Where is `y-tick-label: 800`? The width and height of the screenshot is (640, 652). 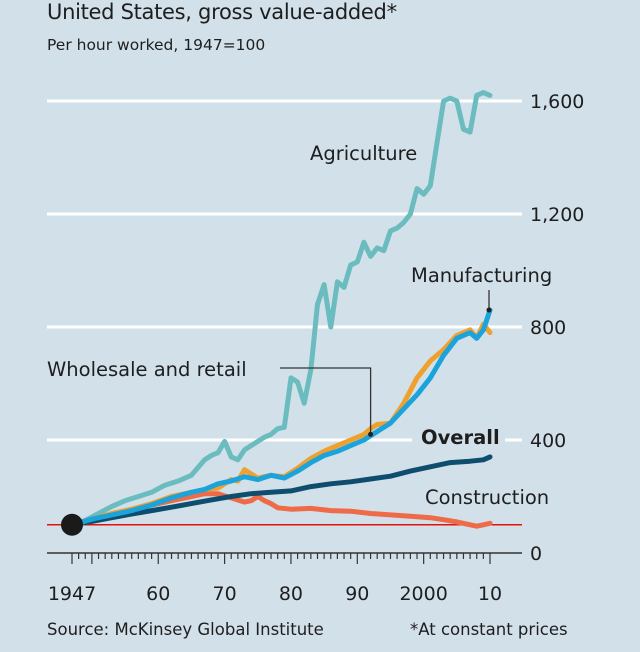 y-tick-label: 800 is located at coordinates (548, 328).